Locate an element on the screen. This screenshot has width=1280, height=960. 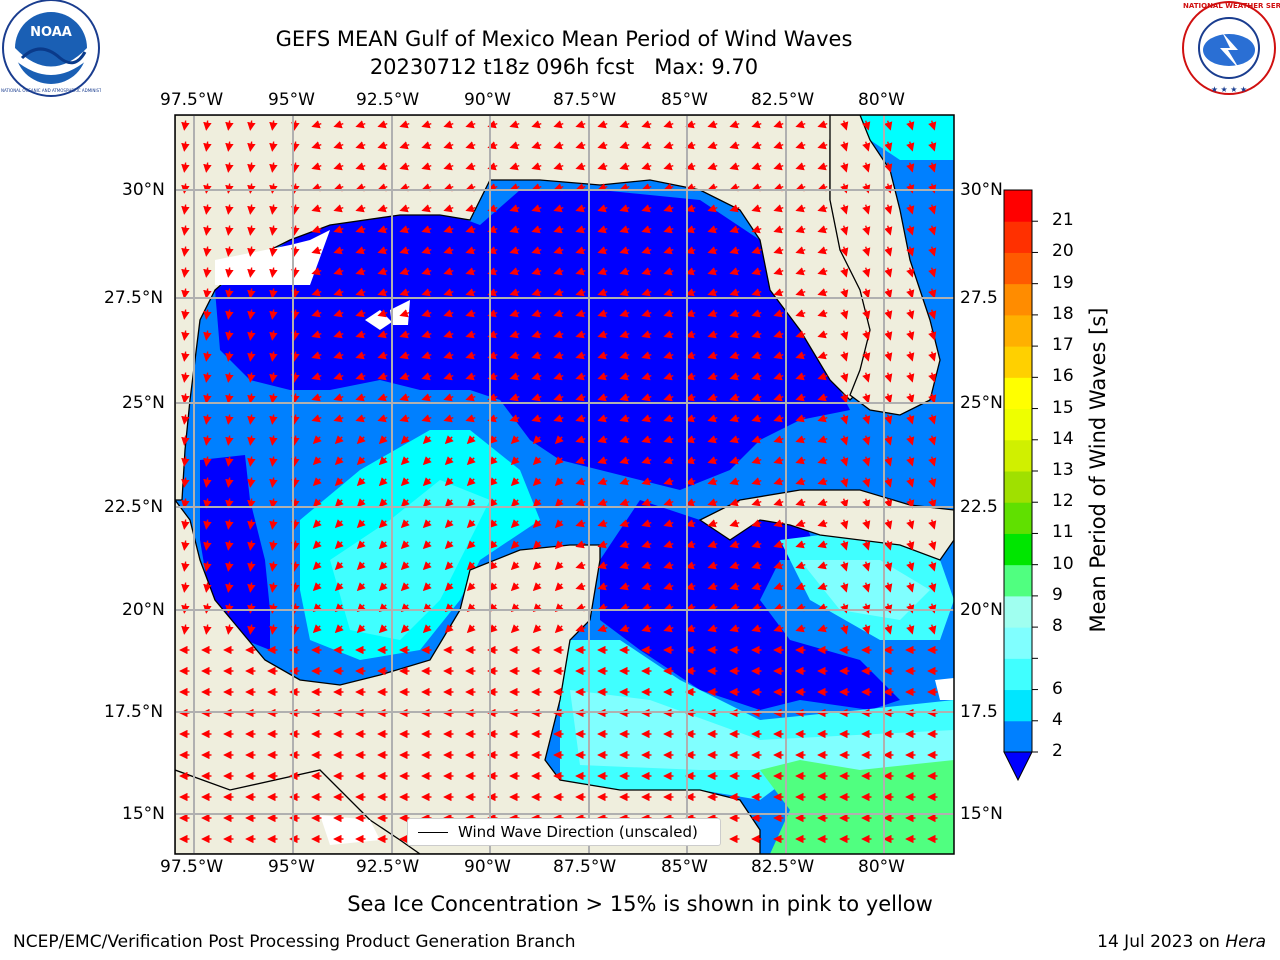
colorbar-band is located at coordinates (1018, 549).